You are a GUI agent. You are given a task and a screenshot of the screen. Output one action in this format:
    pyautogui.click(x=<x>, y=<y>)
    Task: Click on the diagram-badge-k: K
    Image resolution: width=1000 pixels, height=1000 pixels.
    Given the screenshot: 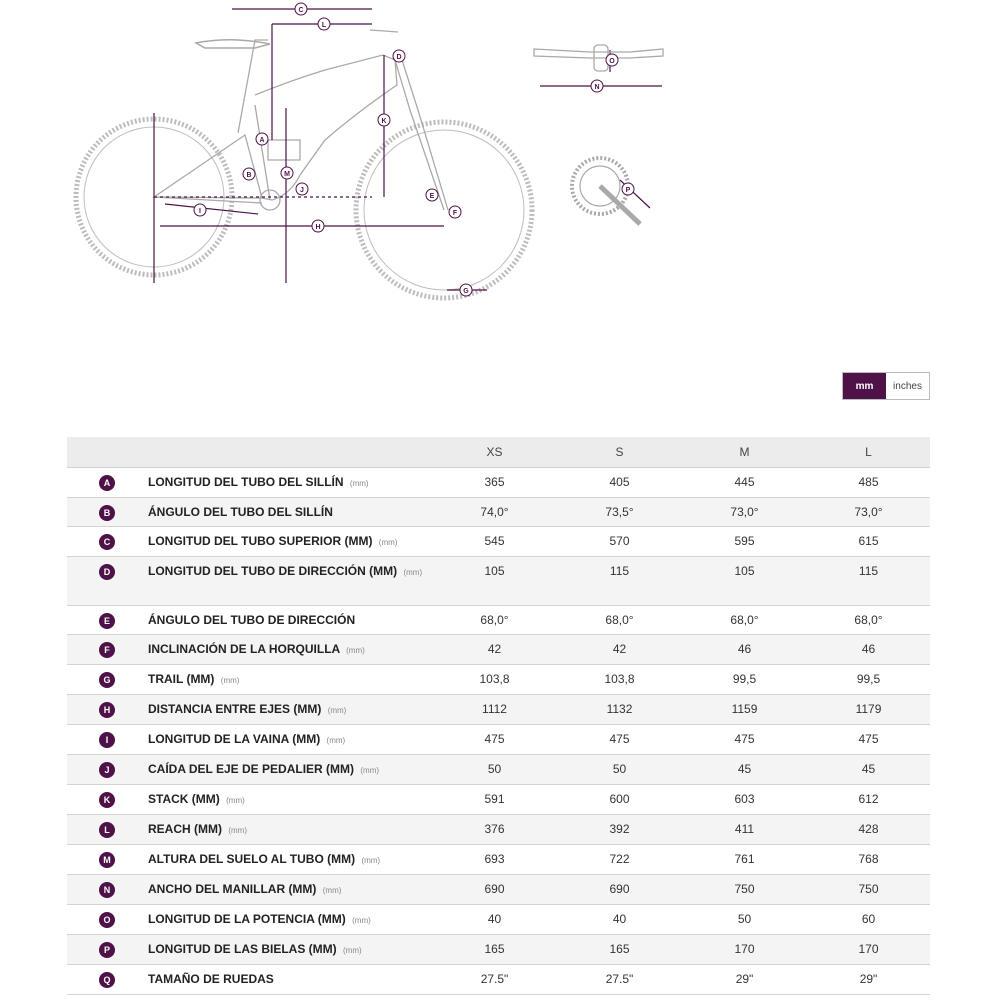 What is the action you would take?
    pyautogui.click(x=384, y=120)
    